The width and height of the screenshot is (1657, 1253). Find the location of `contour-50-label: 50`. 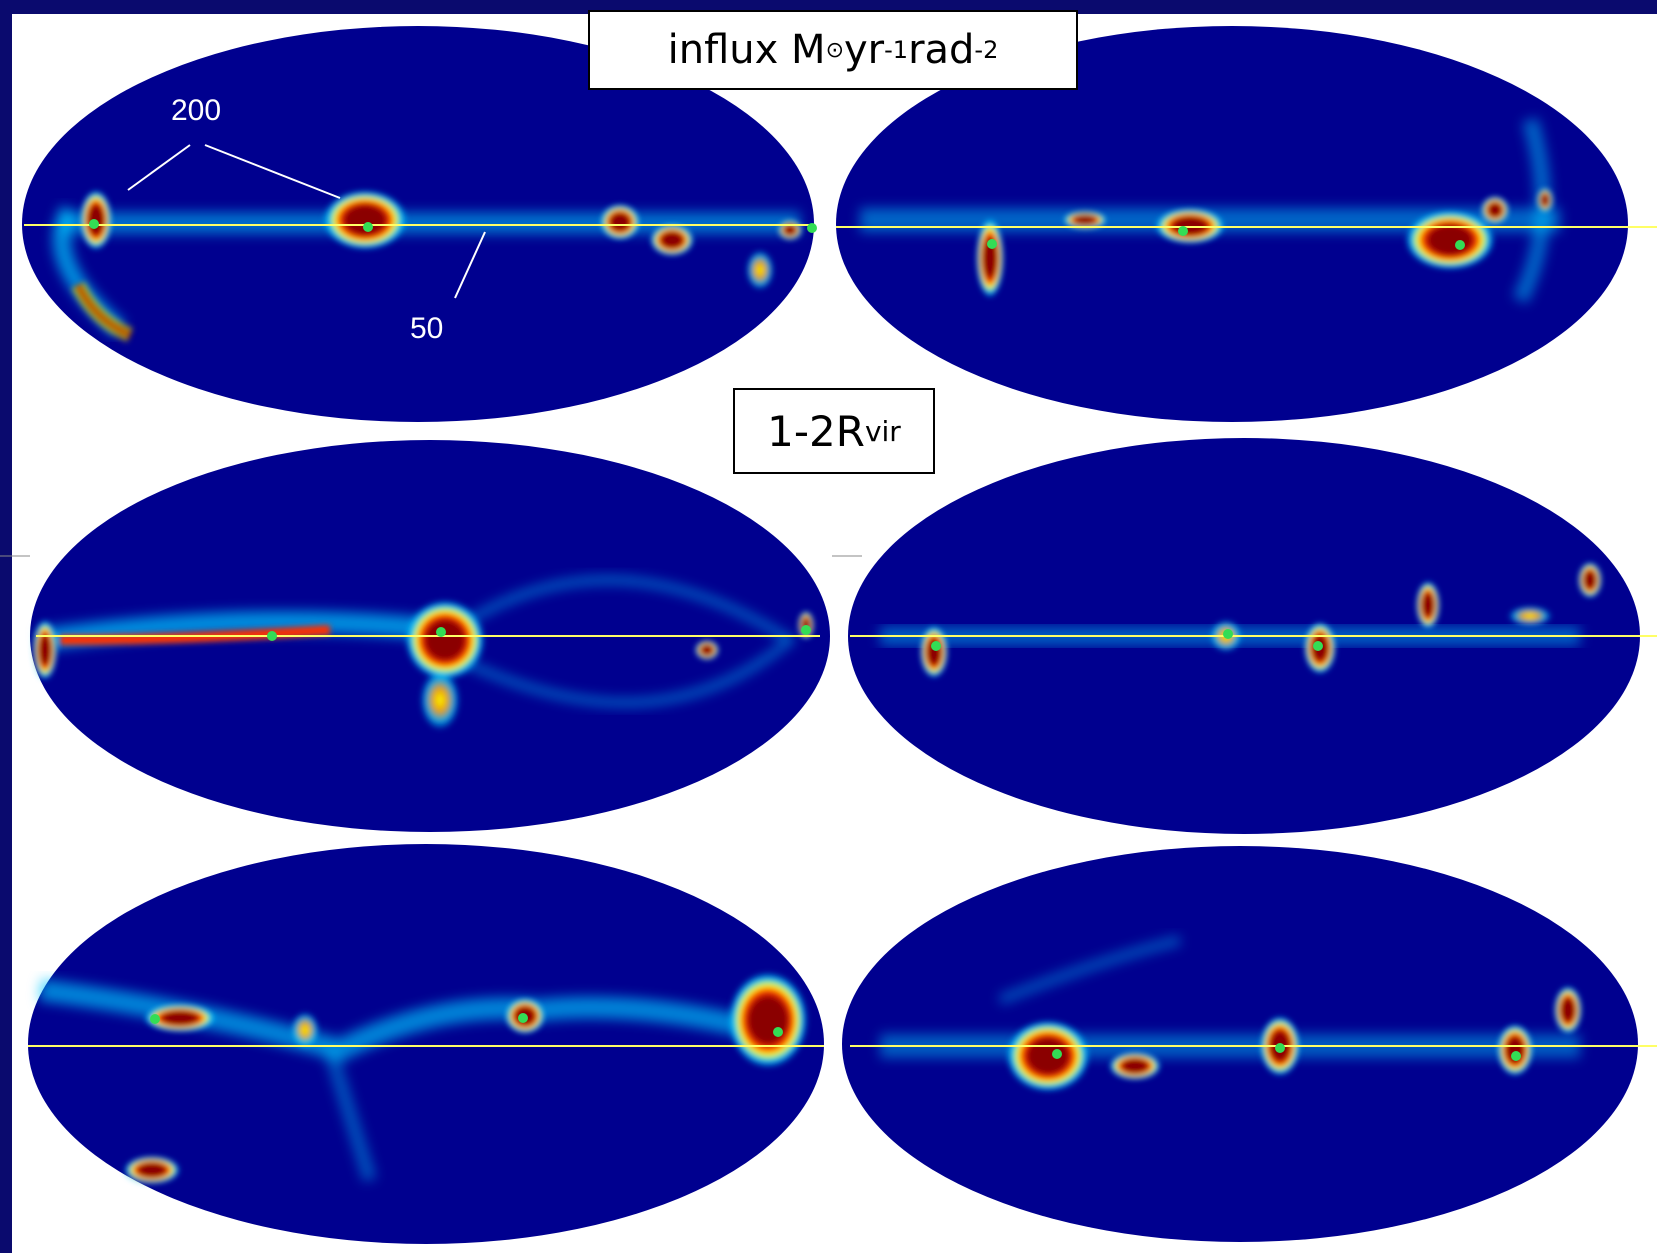

contour-50-label: 50 is located at coordinates (427, 328).